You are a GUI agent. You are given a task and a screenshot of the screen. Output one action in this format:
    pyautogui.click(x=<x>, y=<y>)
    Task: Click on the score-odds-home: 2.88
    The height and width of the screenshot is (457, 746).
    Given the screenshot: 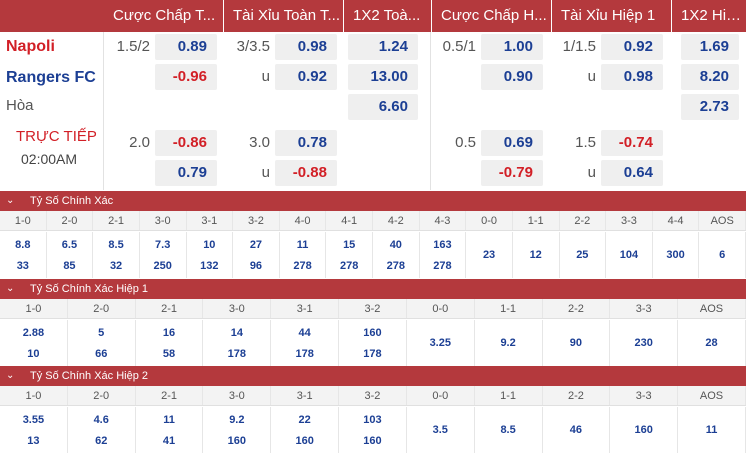 What is the action you would take?
    pyautogui.click(x=33, y=333)
    